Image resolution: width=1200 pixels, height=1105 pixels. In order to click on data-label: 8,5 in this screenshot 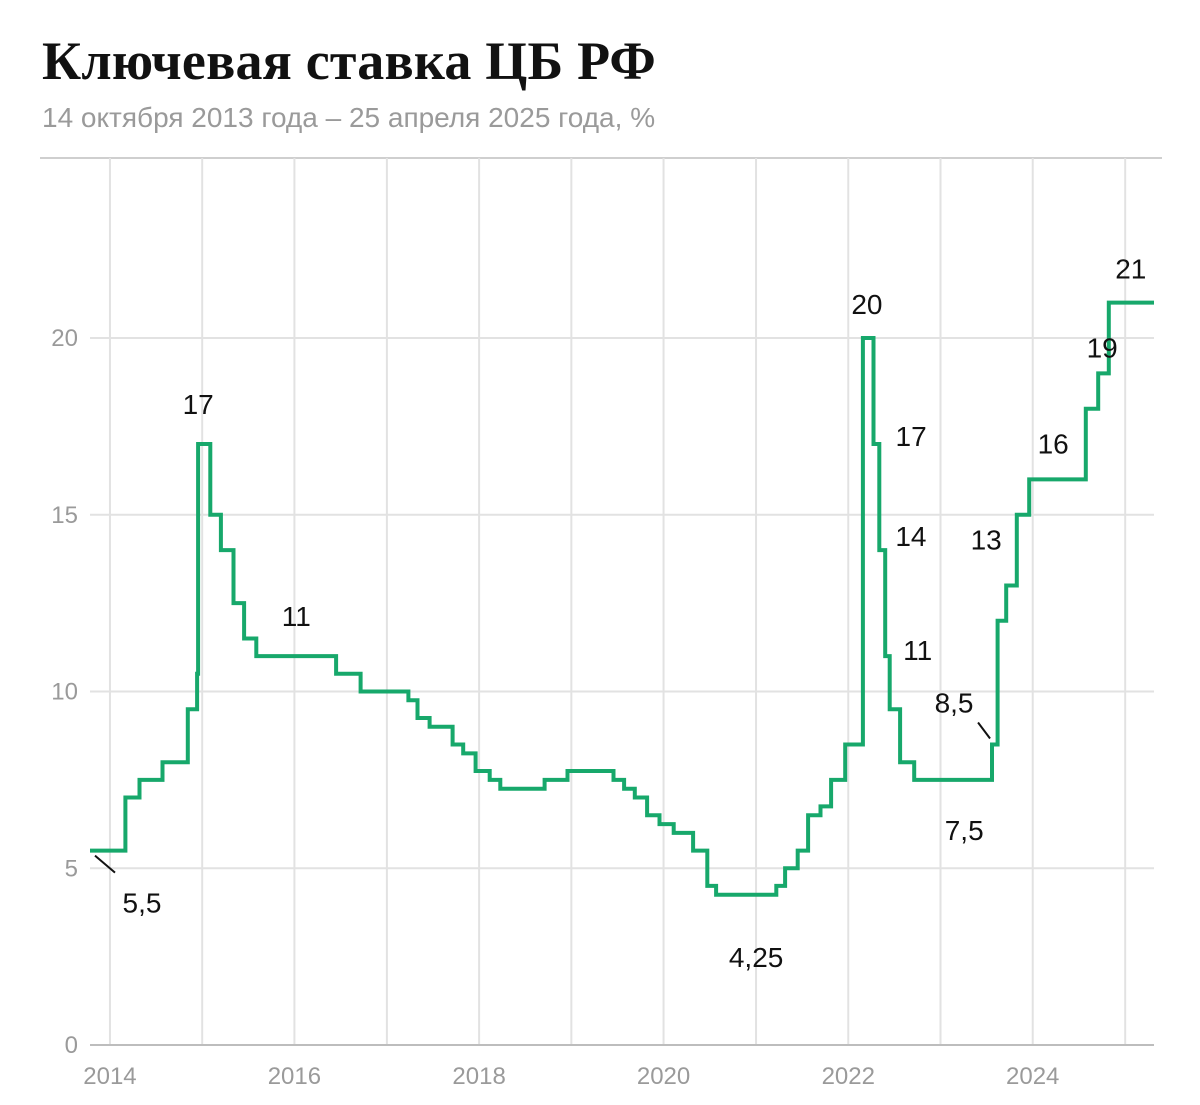, I will do `click(954, 703)`.